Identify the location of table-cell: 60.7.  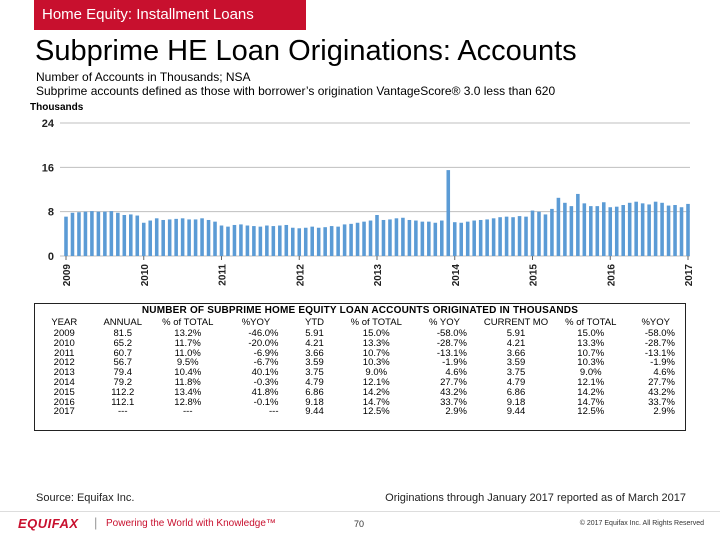
(123, 353).